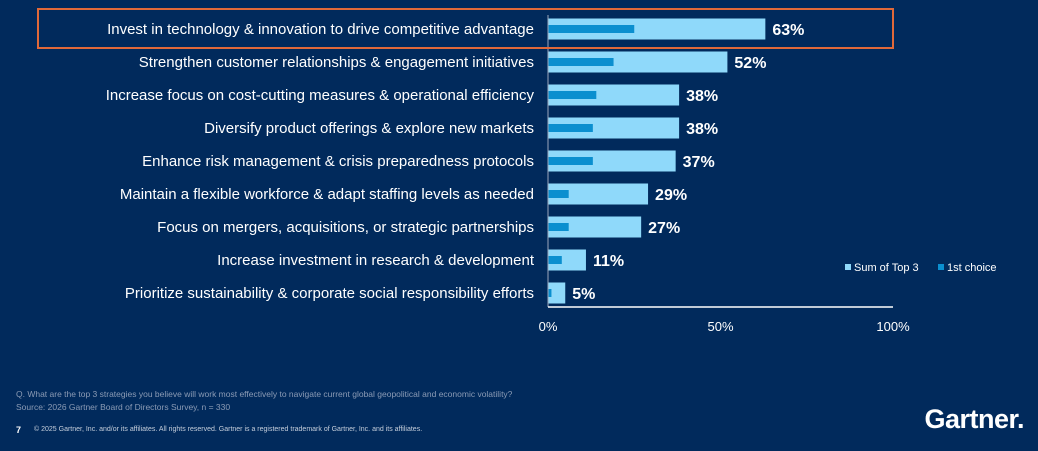  I want to click on data-label: 11%, so click(608, 261).